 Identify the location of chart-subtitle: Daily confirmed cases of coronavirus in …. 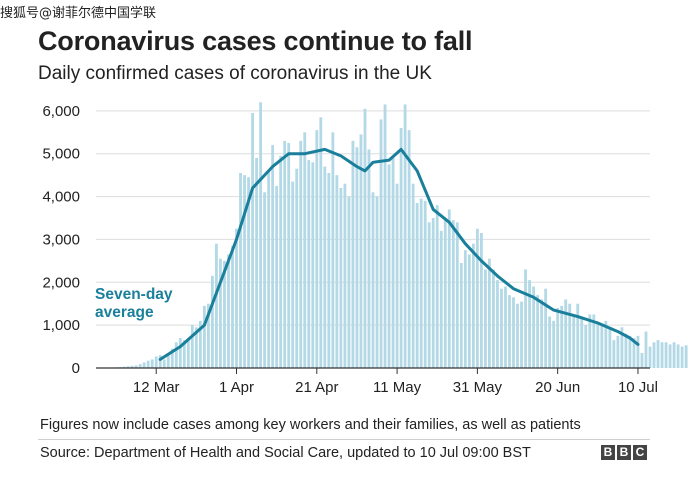
(235, 73).